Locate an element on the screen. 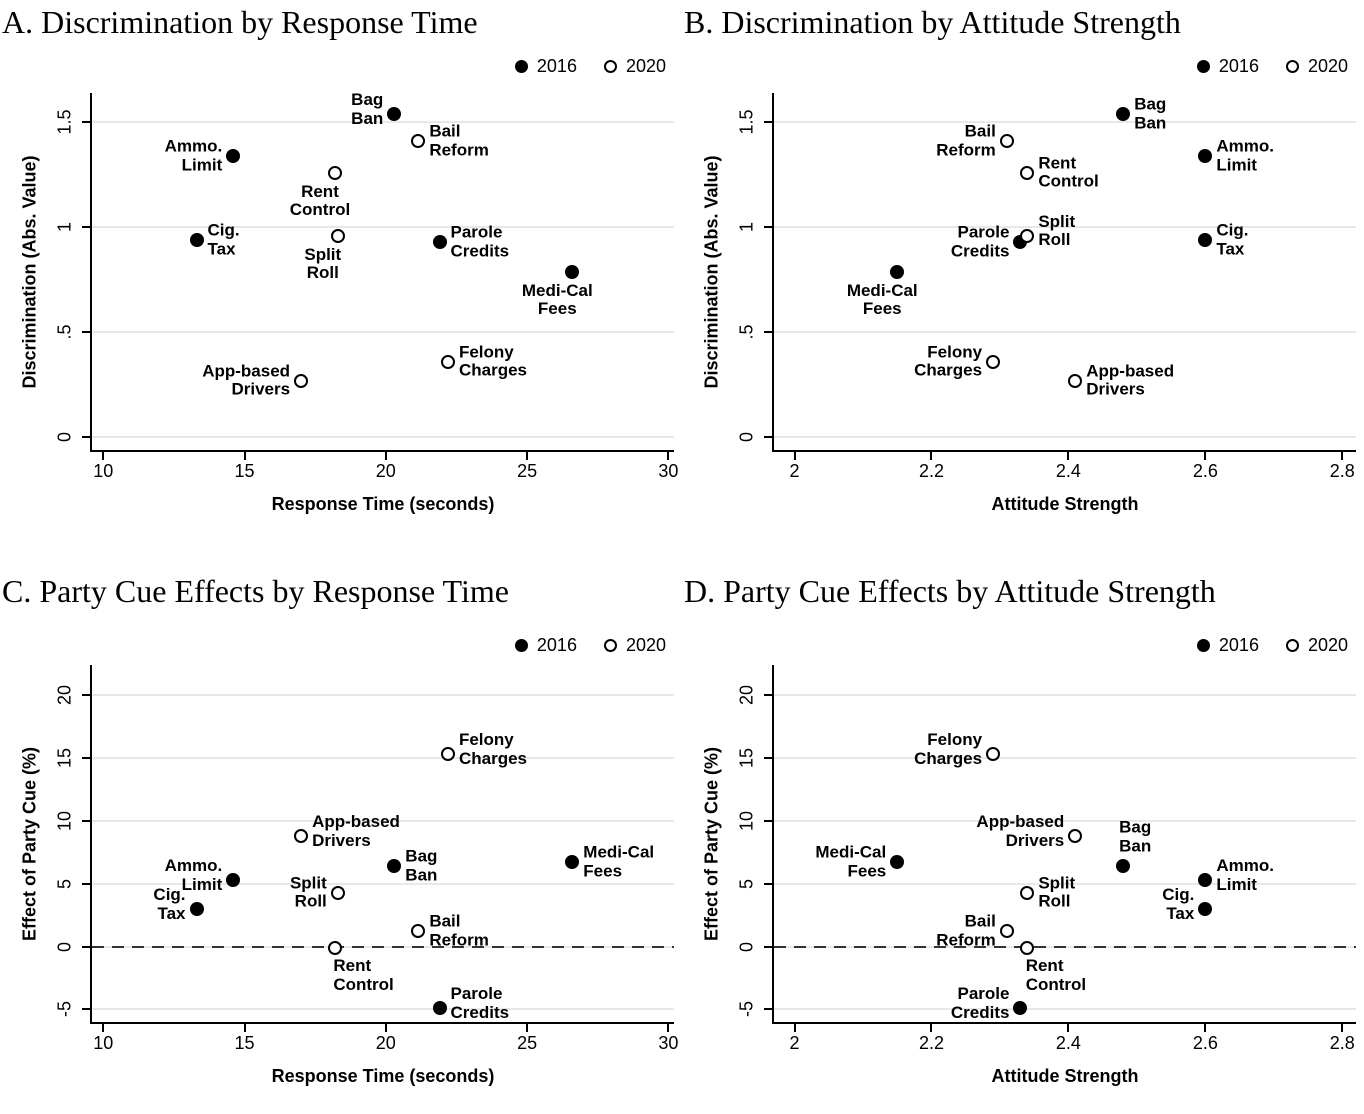  x-tick-label: 20 is located at coordinates (385, 1043).